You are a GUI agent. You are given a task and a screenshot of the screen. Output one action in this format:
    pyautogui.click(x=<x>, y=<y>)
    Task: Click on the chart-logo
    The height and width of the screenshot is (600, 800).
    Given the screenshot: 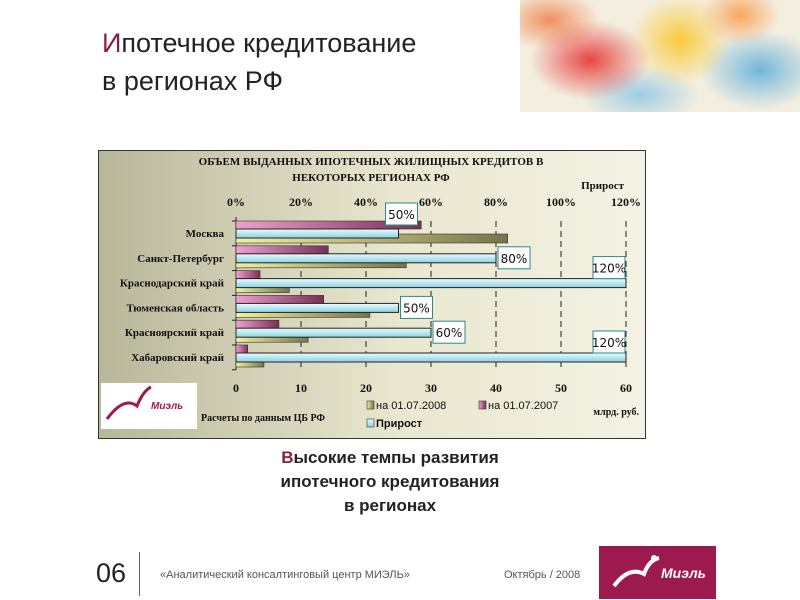 What is the action you would take?
    pyautogui.click(x=149, y=406)
    